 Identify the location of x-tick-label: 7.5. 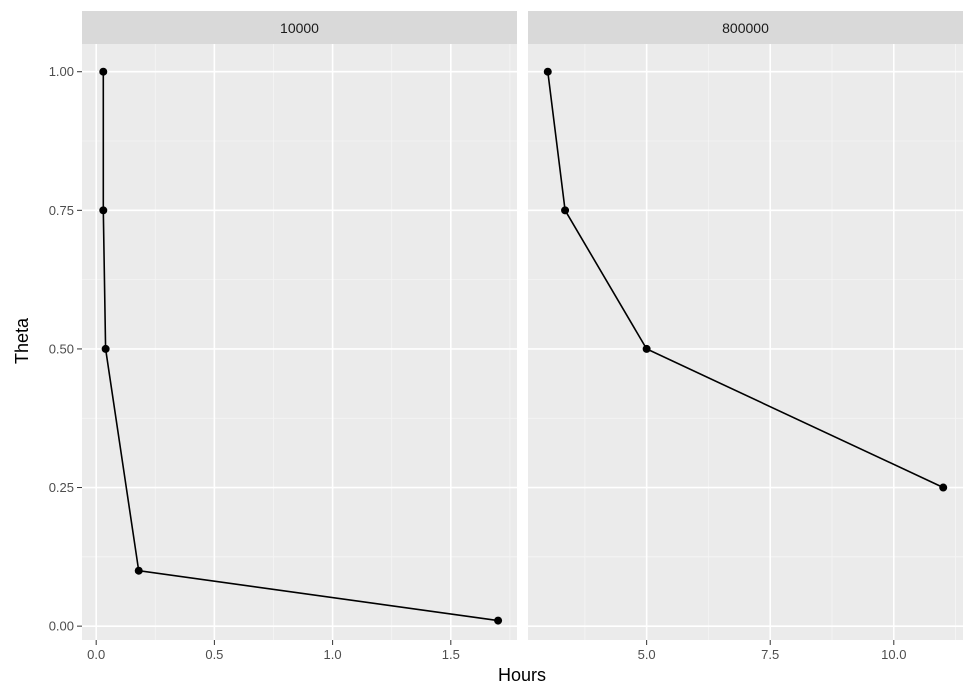
(770, 654).